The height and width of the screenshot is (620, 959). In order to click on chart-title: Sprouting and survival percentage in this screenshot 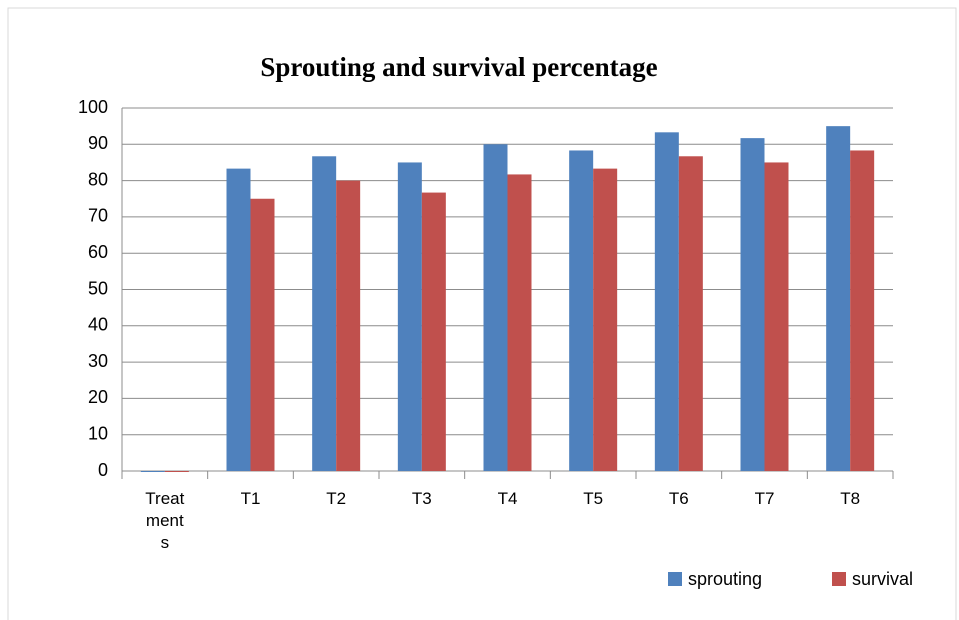, I will do `click(458, 67)`.